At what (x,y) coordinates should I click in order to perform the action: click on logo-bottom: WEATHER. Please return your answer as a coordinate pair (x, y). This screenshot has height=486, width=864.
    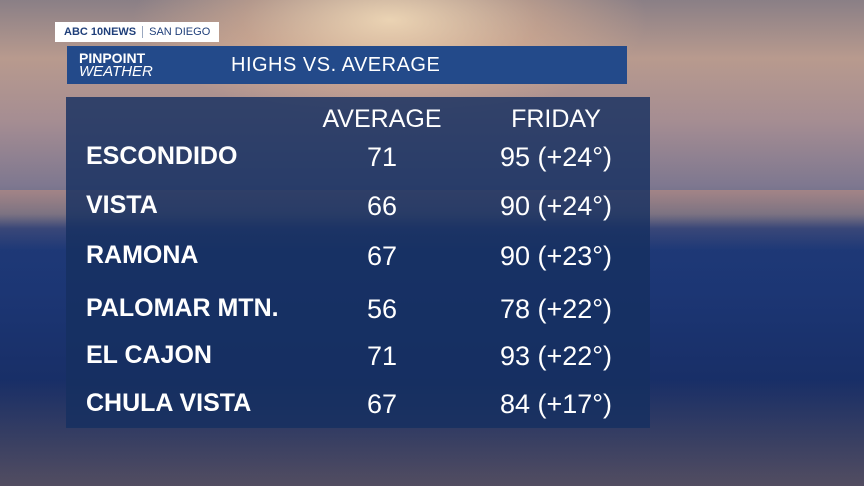
    Looking at the image, I should click on (116, 71).